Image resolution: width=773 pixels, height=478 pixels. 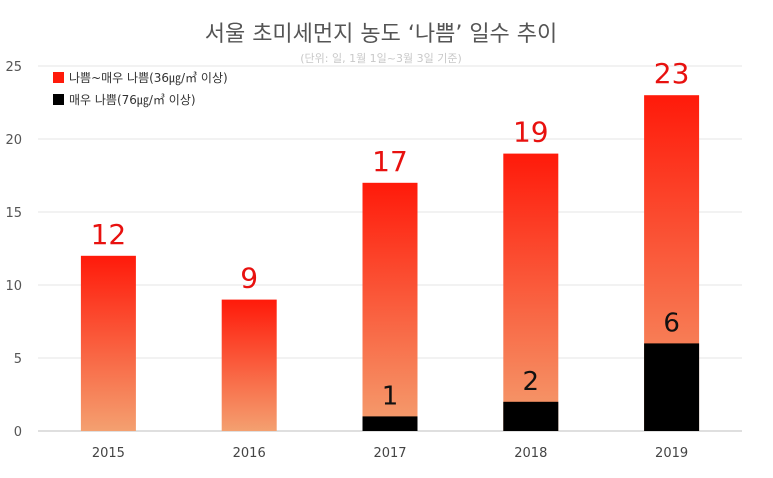 I want to click on y-tick-label: 10, so click(x=13, y=286).